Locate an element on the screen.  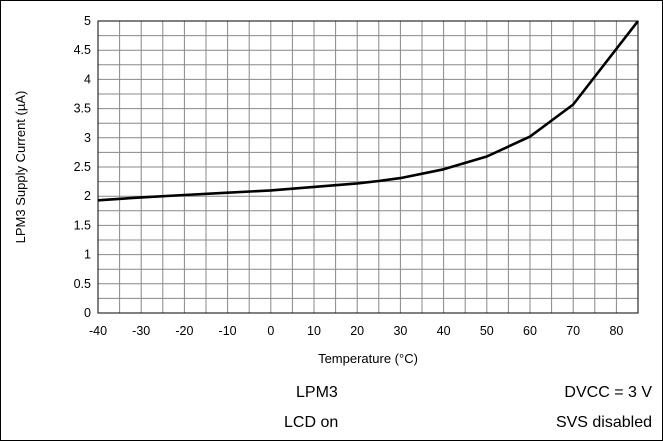
svs-annotation: SVS disabled is located at coordinates (603, 422).